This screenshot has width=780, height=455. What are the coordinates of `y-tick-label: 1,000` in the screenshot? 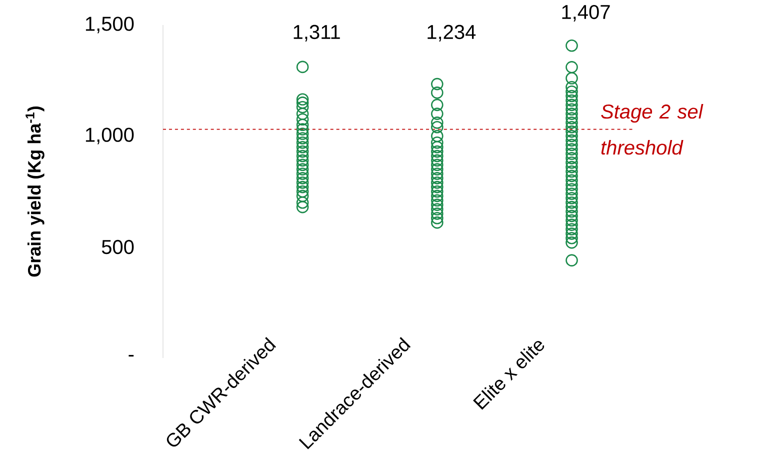 It's located at (110, 136).